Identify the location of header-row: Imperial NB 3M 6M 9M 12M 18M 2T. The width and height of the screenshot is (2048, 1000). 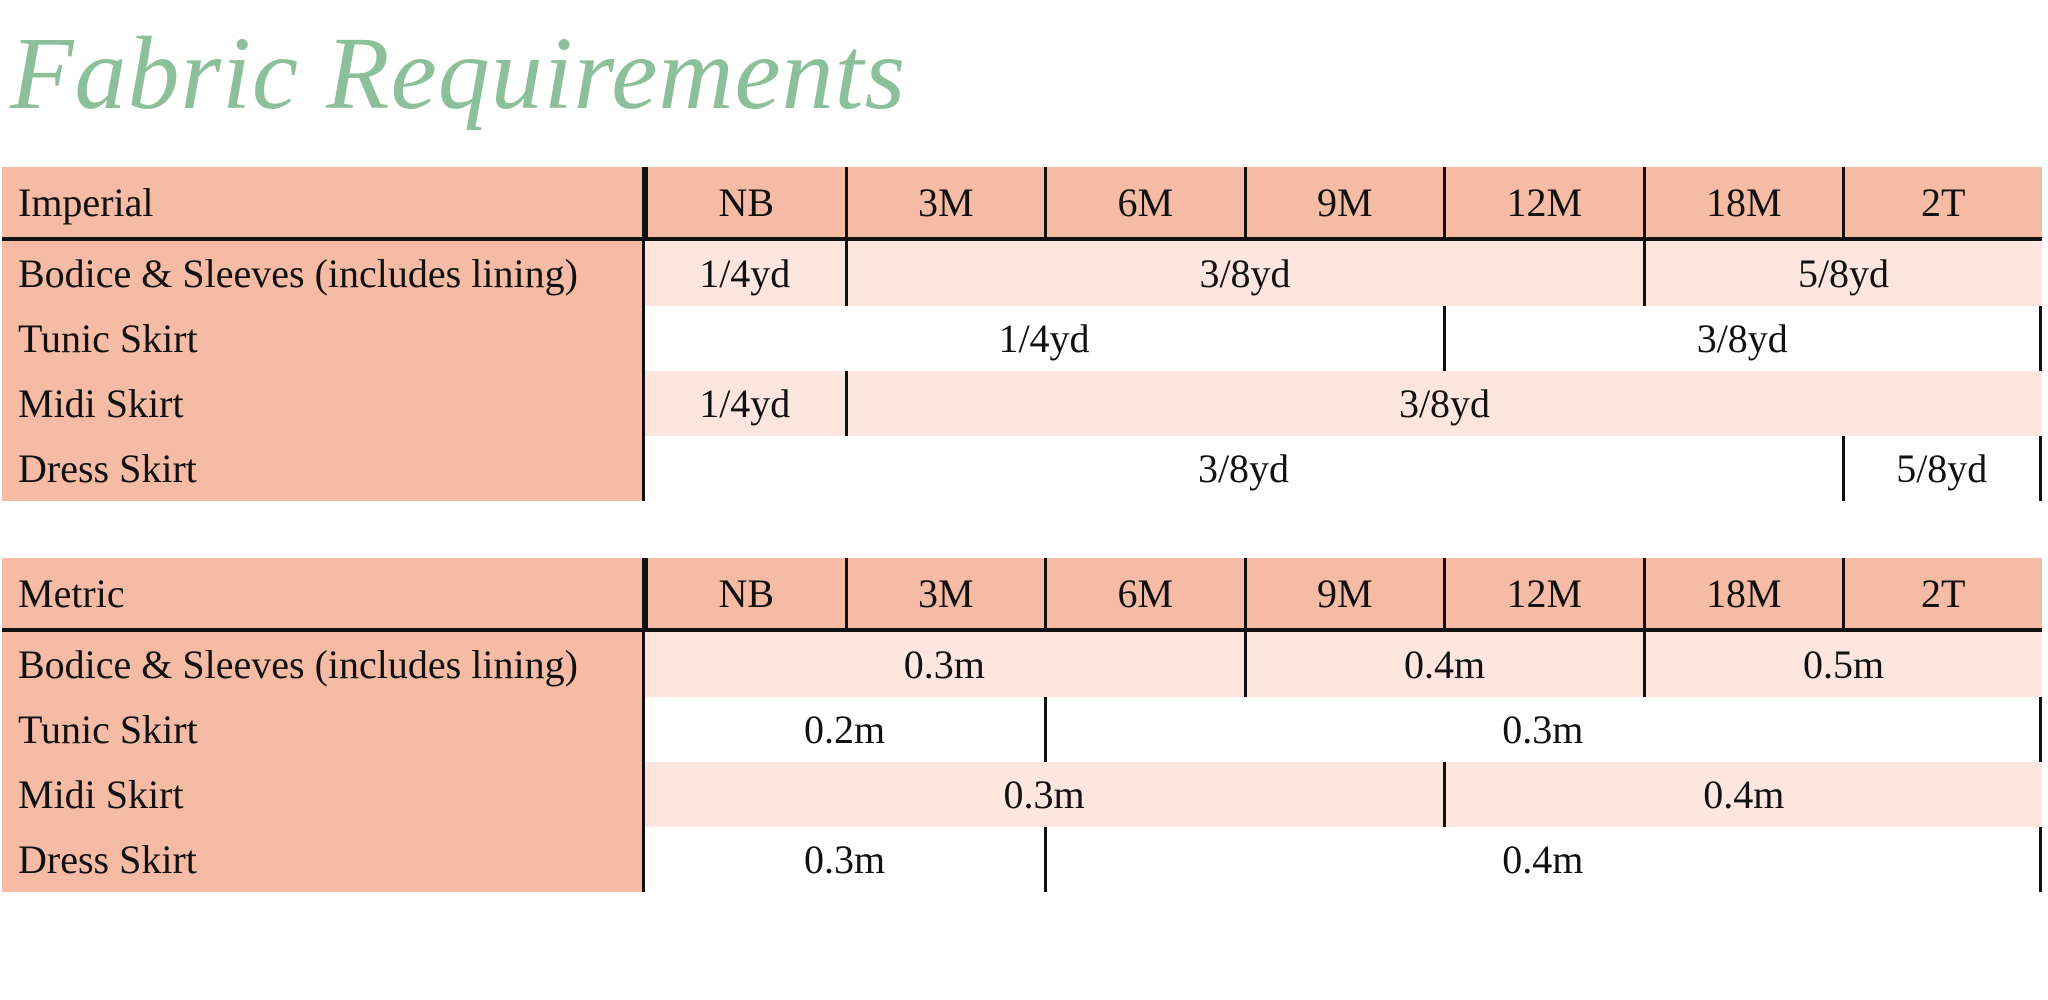
(1022, 204).